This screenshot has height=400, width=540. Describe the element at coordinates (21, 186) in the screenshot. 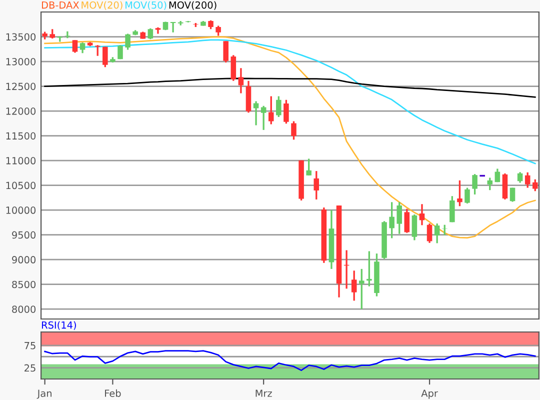

I see `y-tick-label: 10500` at that location.